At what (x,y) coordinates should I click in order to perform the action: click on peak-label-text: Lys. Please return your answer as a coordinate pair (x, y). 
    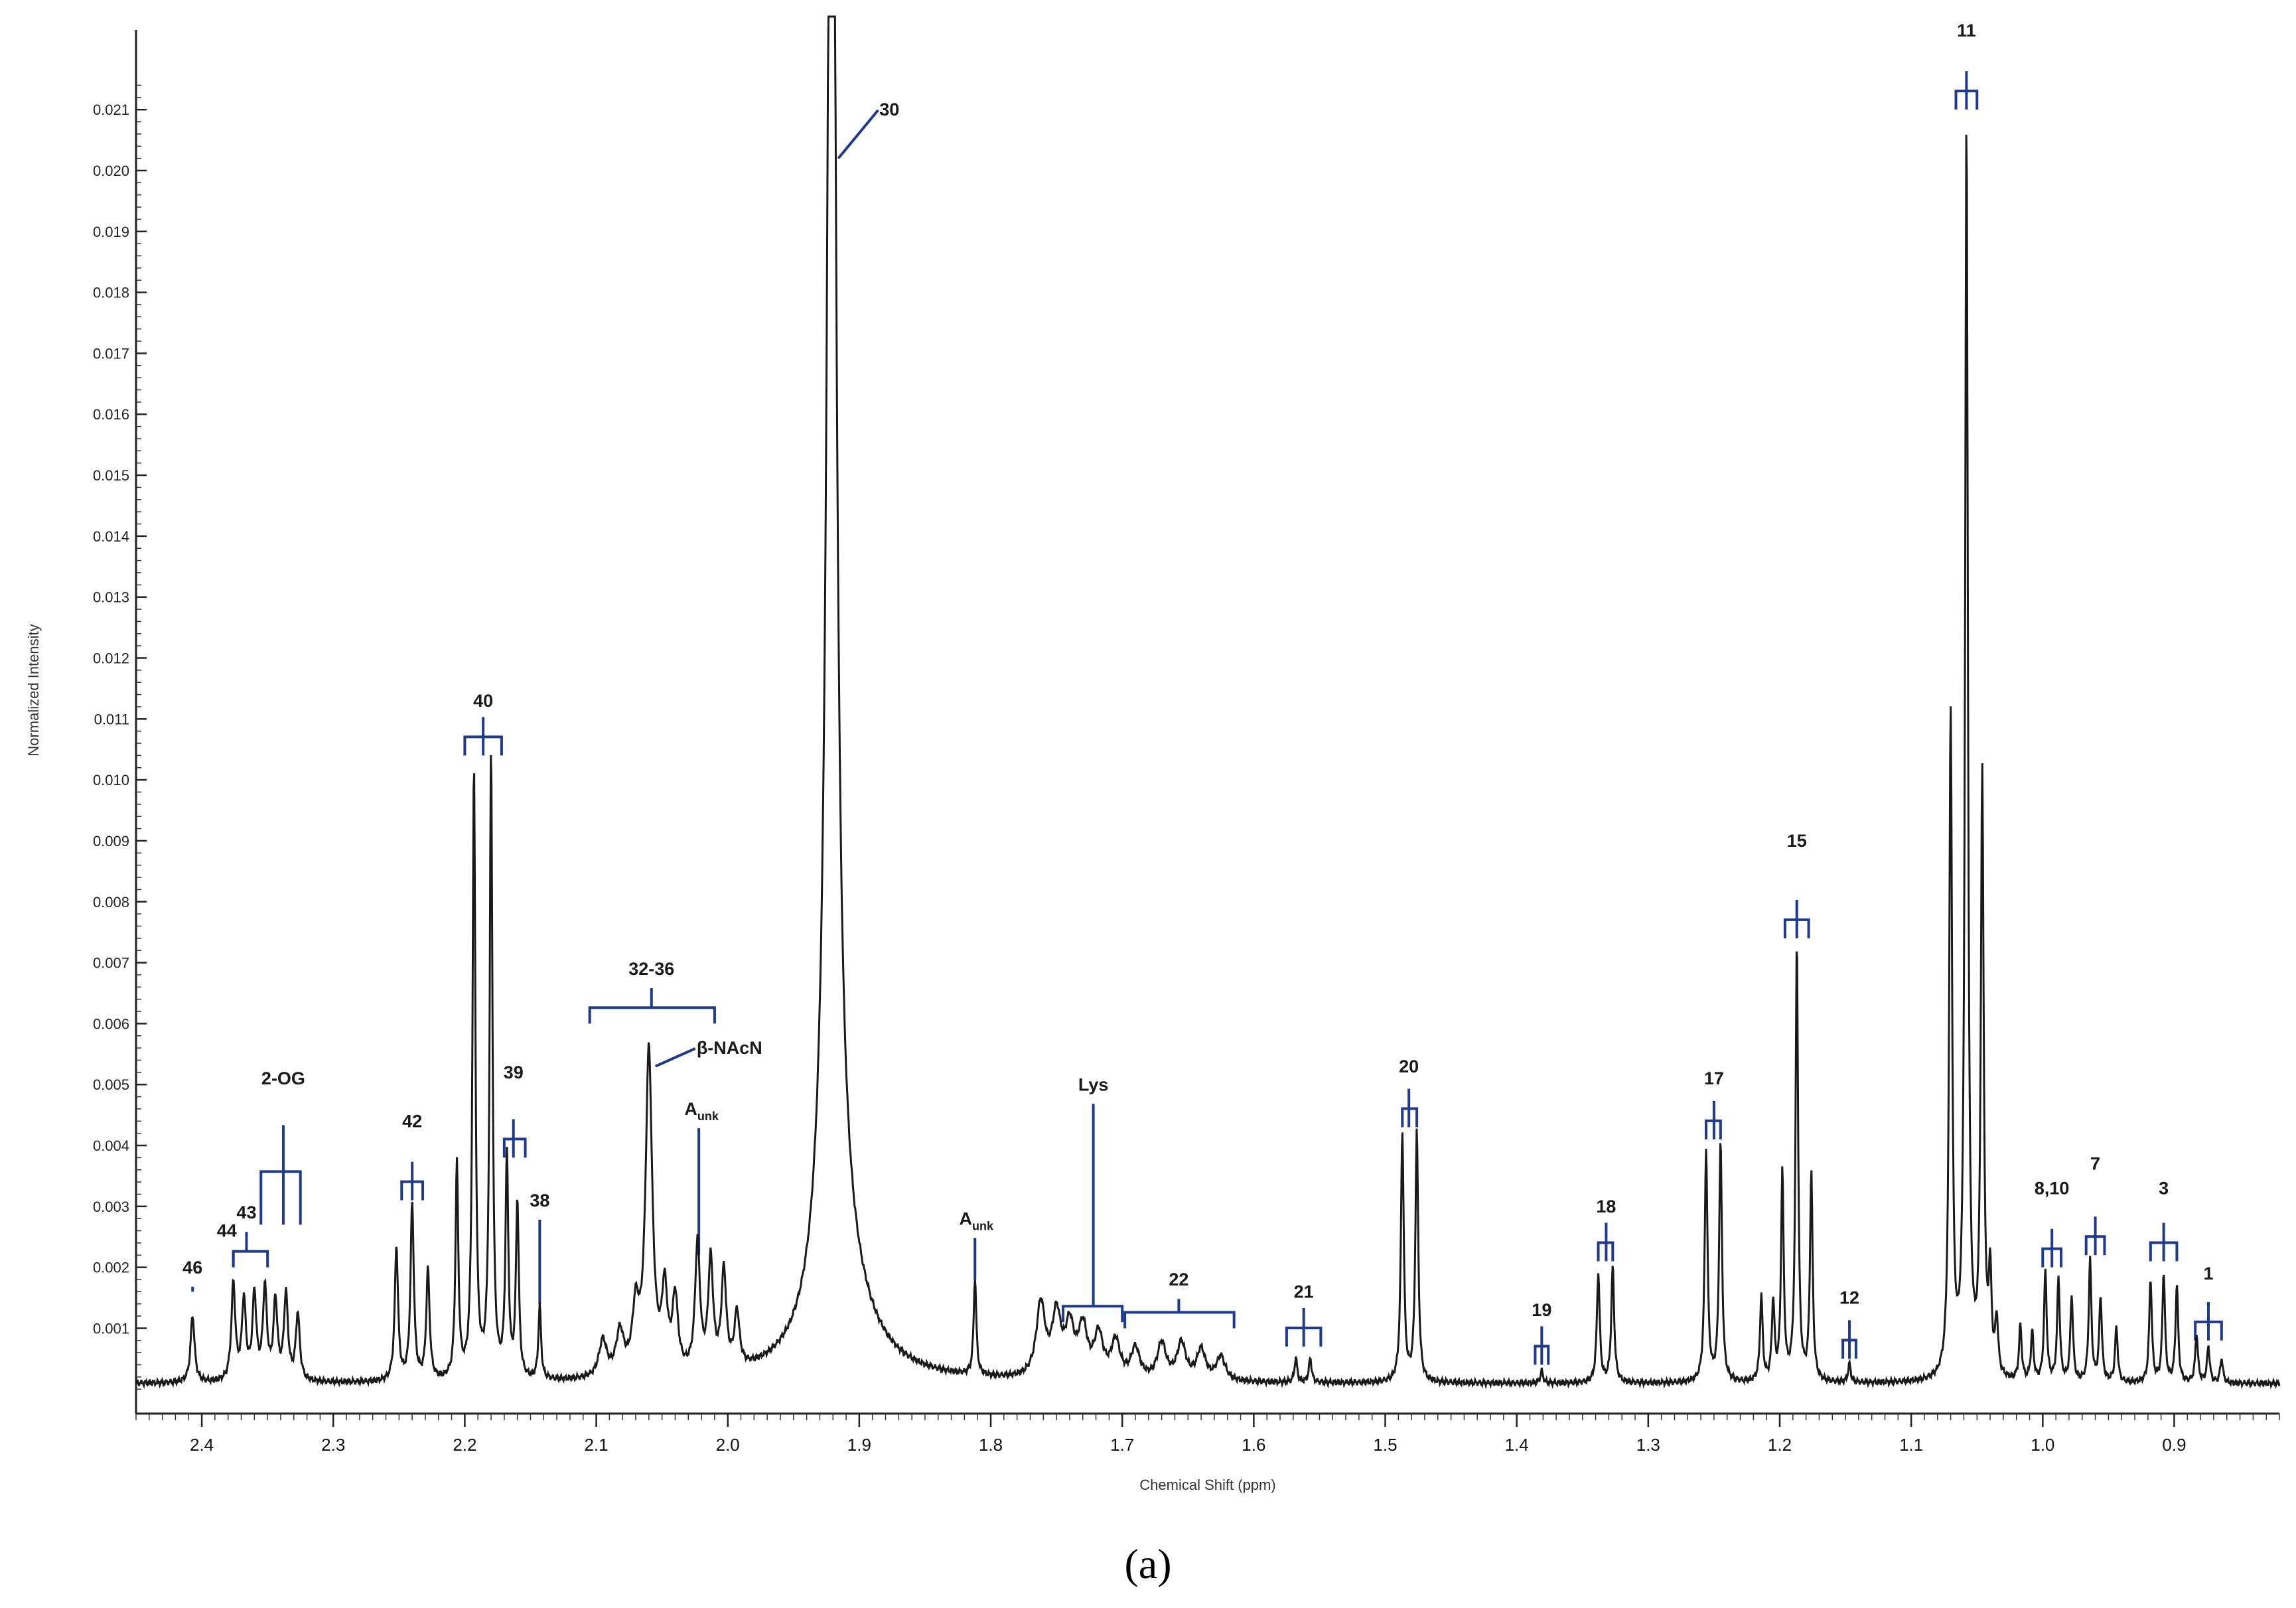
    Looking at the image, I should click on (1093, 1084).